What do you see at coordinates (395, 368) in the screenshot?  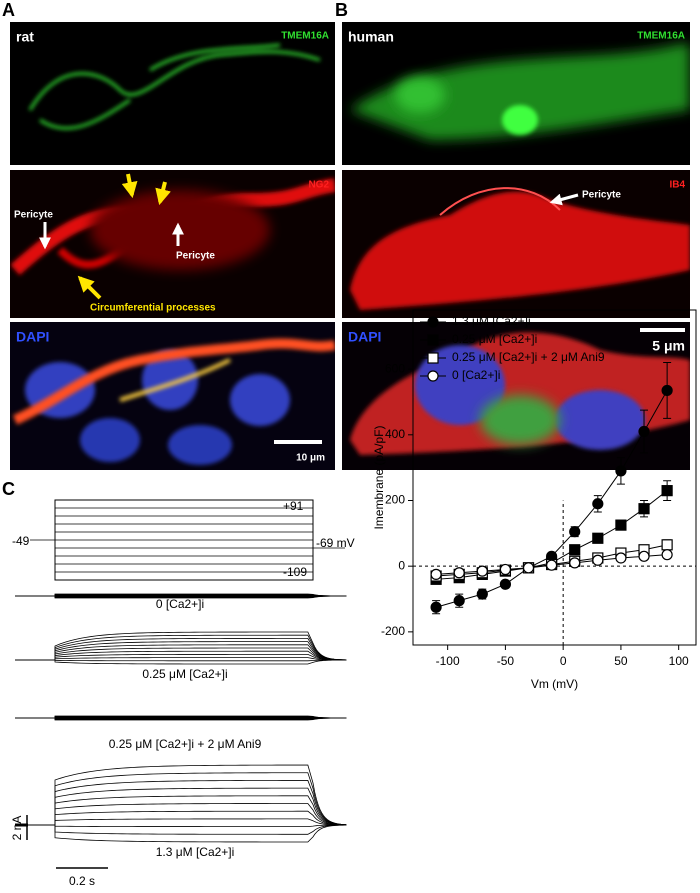 I see `y-tick-label: 600` at bounding box center [395, 368].